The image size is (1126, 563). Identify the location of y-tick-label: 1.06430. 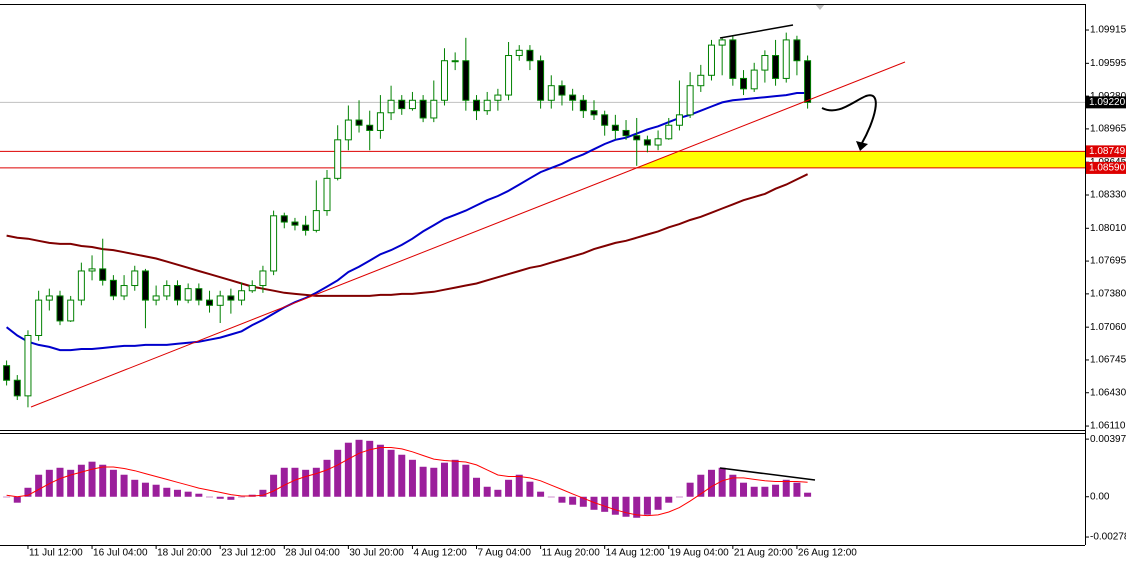
(1108, 392).